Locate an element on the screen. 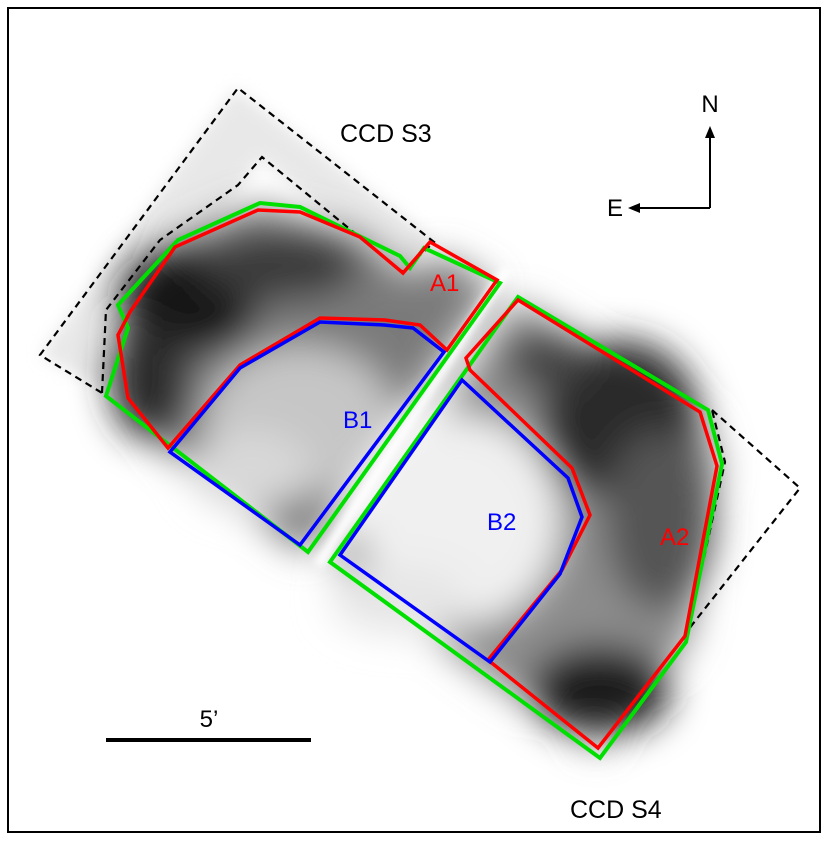  compass-east-label: E is located at coordinates (615, 208).